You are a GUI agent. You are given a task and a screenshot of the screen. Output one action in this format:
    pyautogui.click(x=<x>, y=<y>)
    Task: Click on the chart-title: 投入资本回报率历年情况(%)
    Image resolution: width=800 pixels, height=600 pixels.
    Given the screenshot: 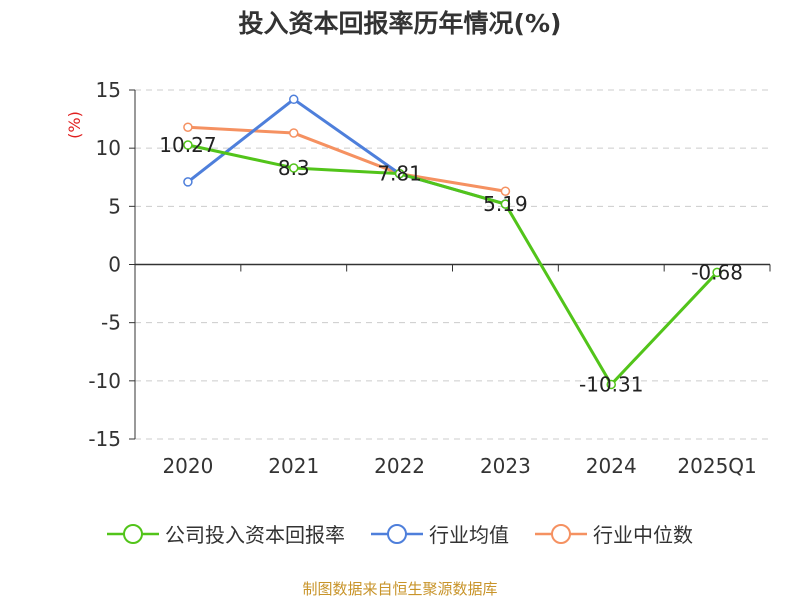 What is the action you would take?
    pyautogui.click(x=400, y=23)
    